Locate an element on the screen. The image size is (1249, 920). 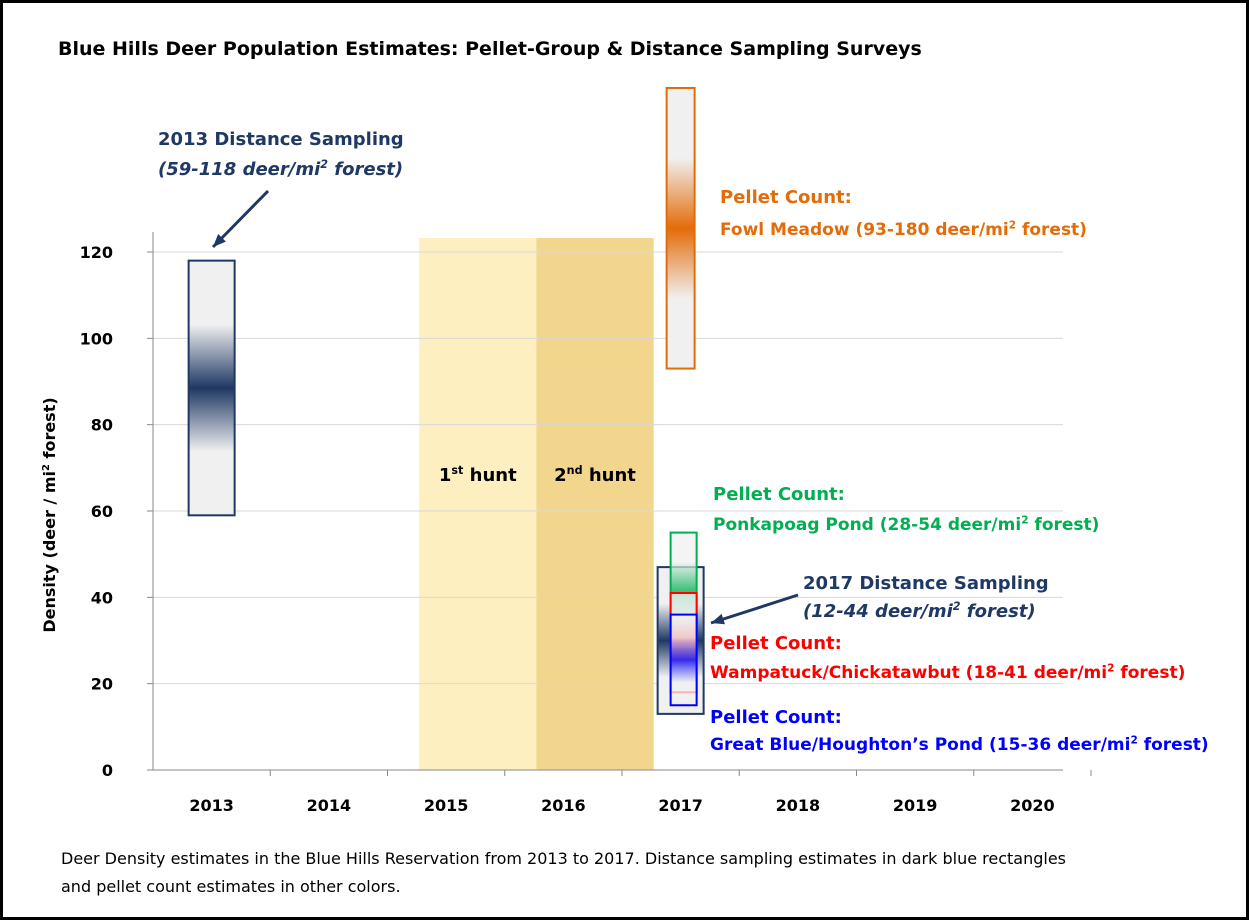
y-axis-label: Density (deer / mi2 forest) is located at coordinates (49, 514).